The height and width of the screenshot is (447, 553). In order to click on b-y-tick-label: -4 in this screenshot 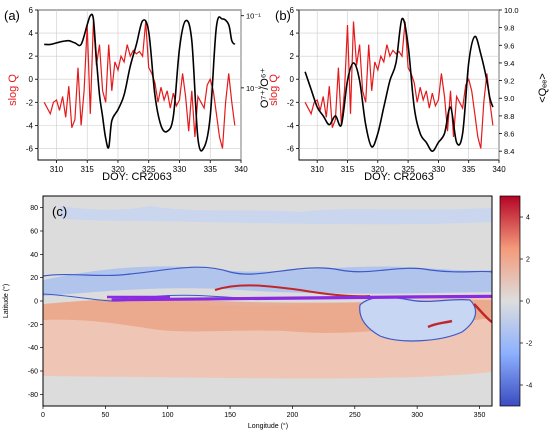, I will do `click(291, 125)`.